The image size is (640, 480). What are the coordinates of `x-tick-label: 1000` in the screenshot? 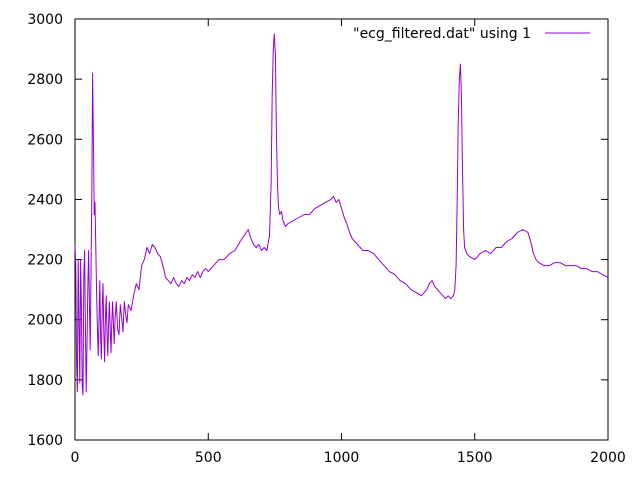 It's located at (342, 458).